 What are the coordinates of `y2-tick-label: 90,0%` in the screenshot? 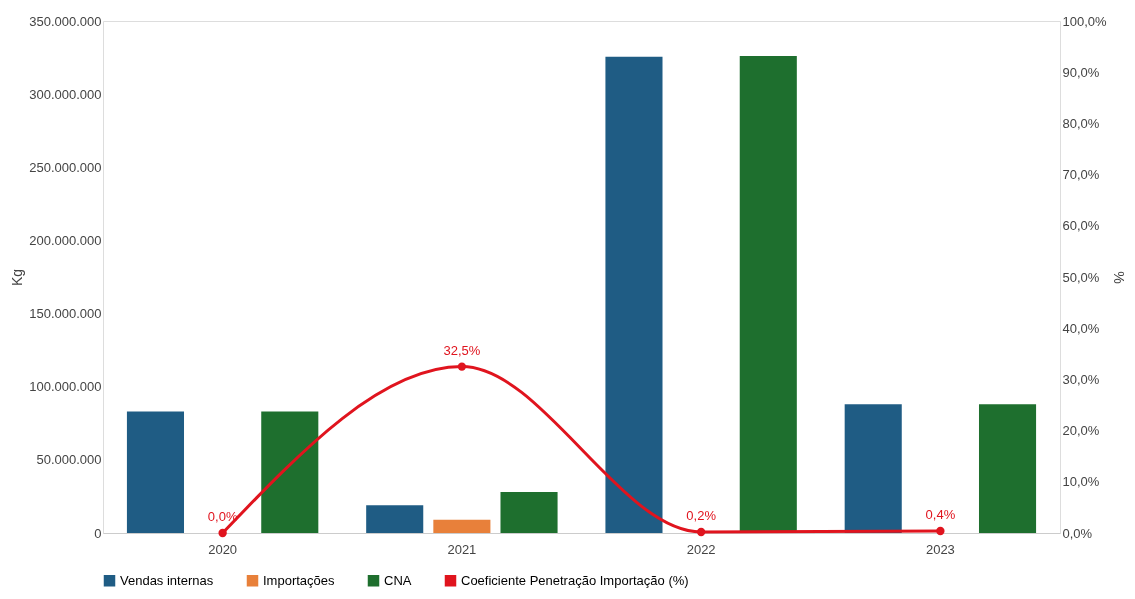 It's located at (1081, 72).